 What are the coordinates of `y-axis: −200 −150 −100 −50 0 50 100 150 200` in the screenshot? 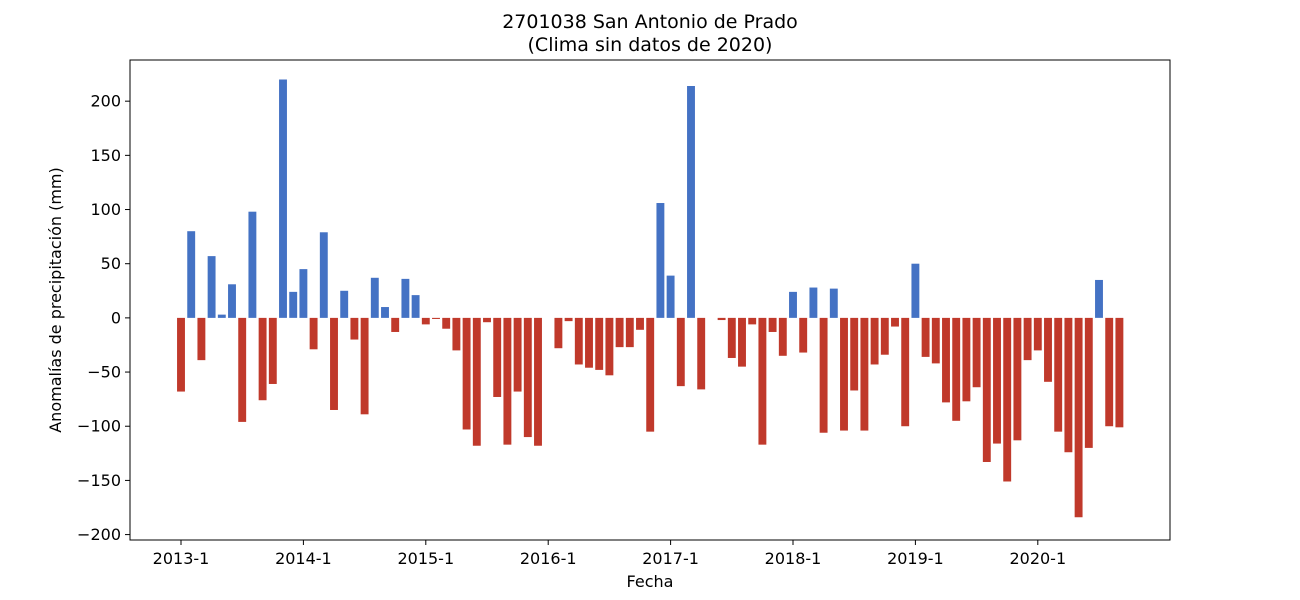 It's located at (103, 318).